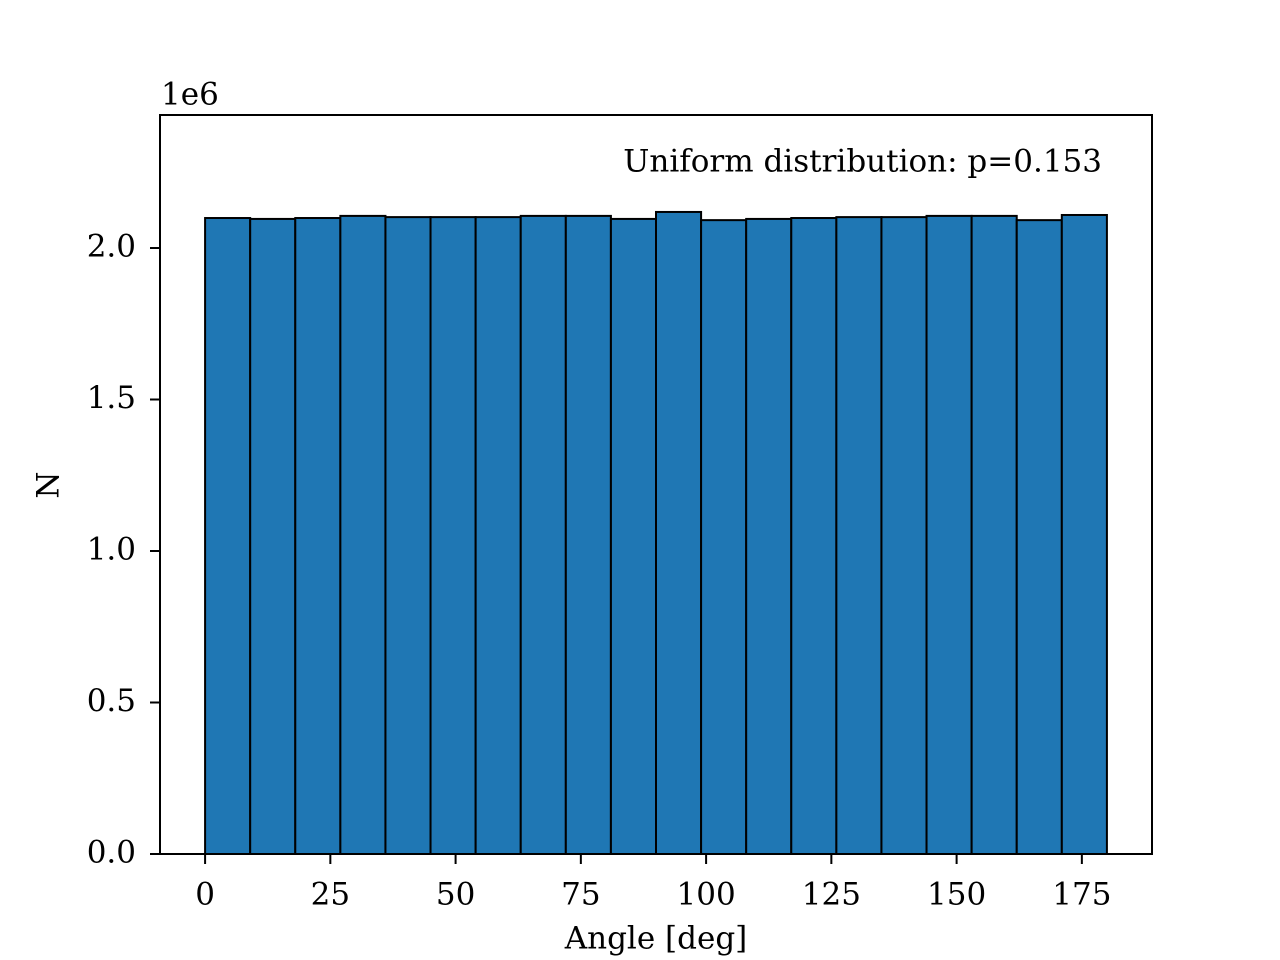  I want to click on x-axis-label: Angle [deg], so click(656, 939).